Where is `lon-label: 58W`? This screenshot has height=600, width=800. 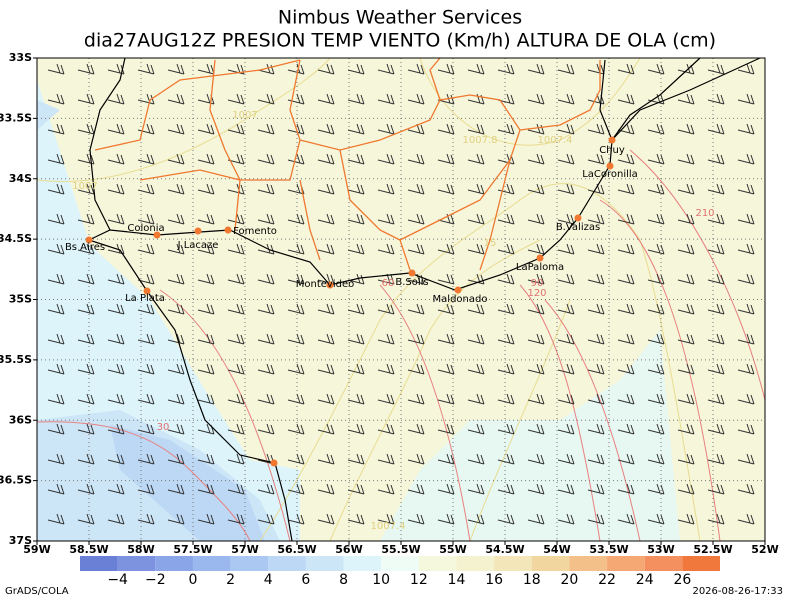
lon-label: 58W is located at coordinates (140, 549).